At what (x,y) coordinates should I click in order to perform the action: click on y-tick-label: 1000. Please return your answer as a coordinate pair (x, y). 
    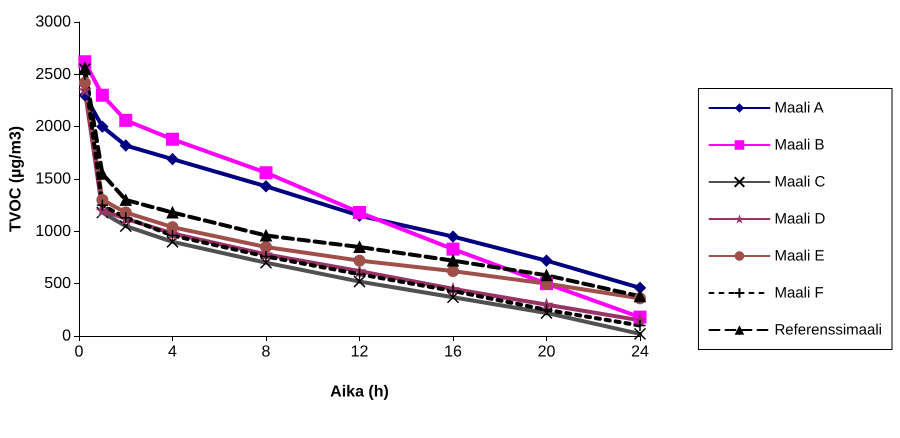
    Looking at the image, I should click on (53, 231).